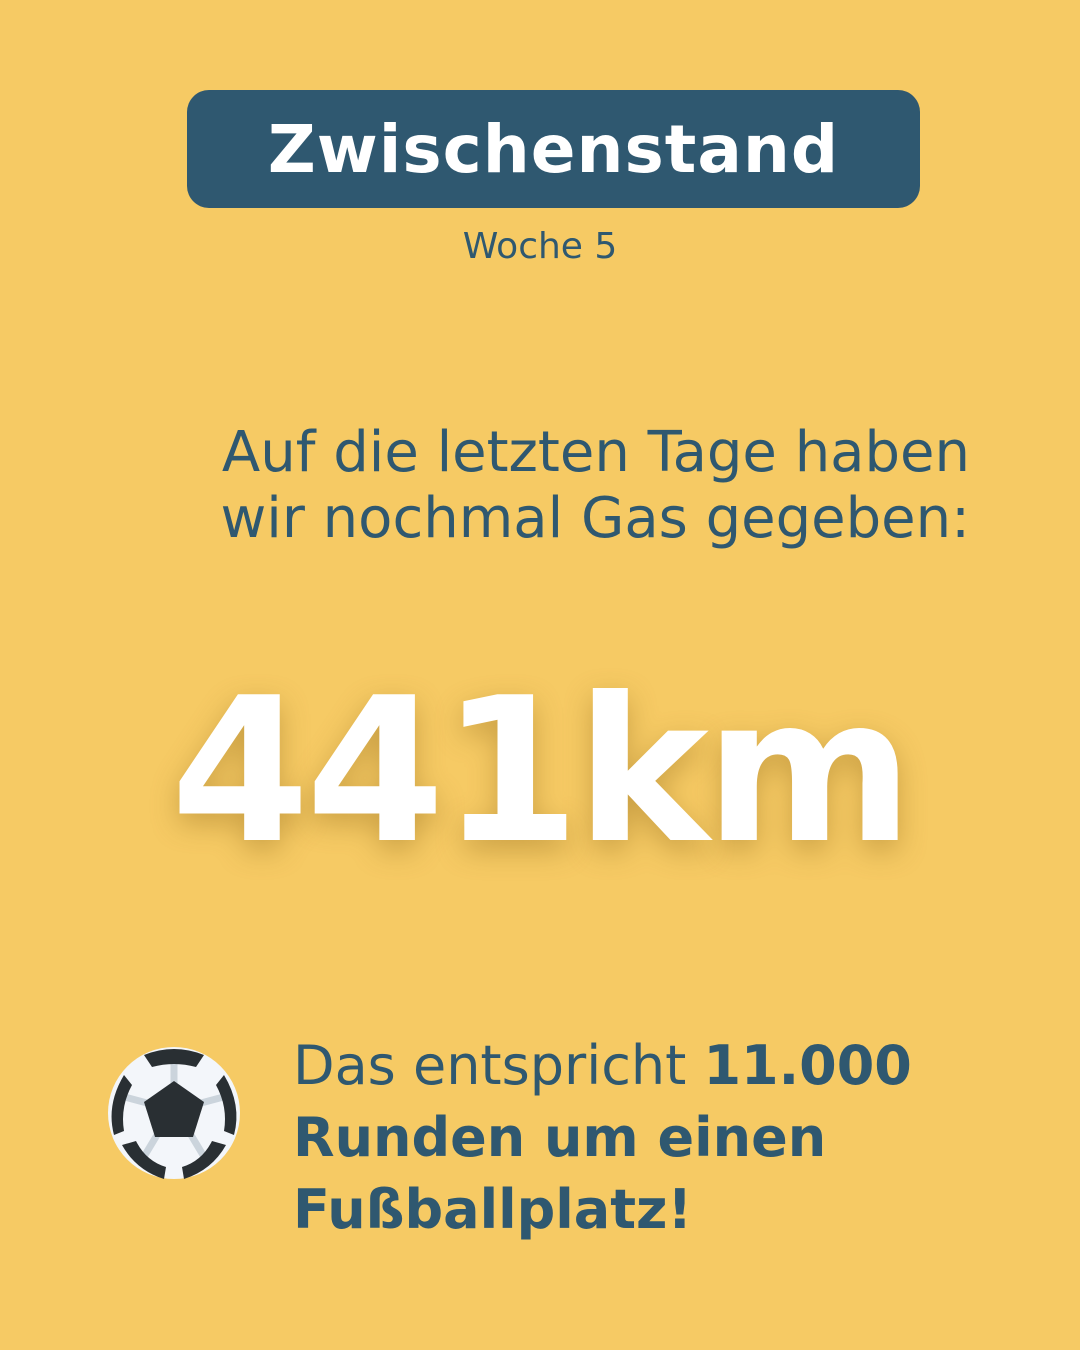 The width and height of the screenshot is (1080, 1350). What do you see at coordinates (602, 1137) in the screenshot?
I see `fact-highlight: 11.000 Runden um einen Fußballplatz!` at bounding box center [602, 1137].